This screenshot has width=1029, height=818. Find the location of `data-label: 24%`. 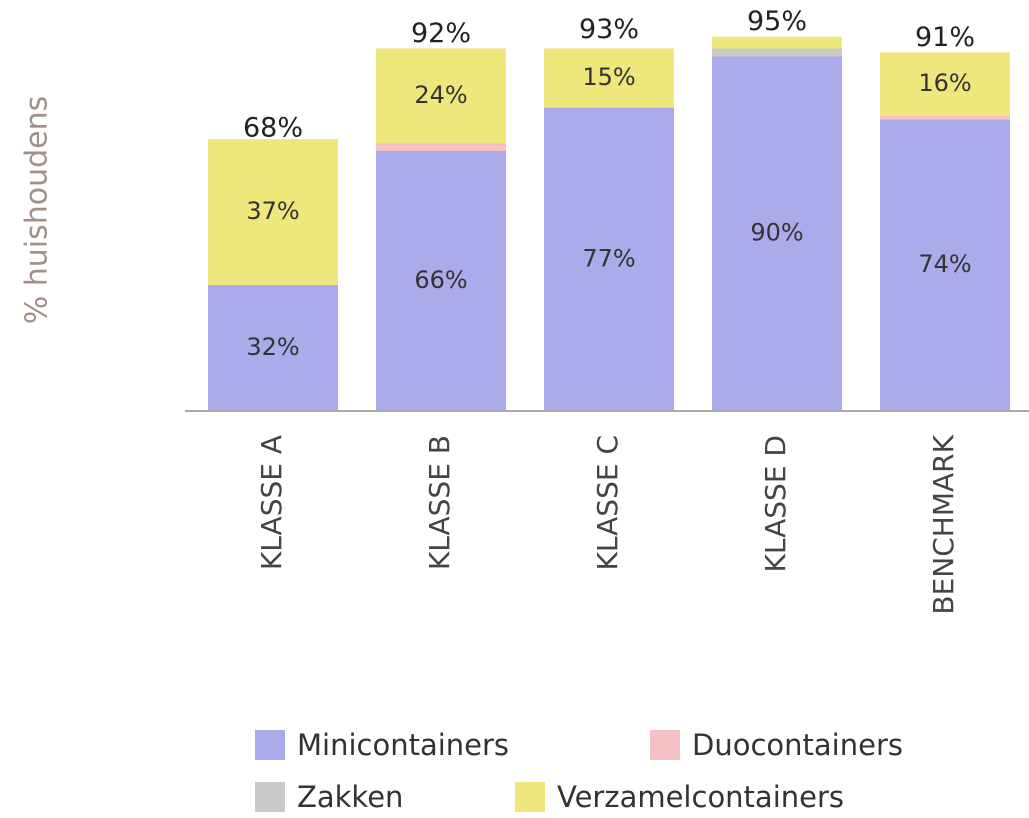

data-label: 24% is located at coordinates (440, 95).